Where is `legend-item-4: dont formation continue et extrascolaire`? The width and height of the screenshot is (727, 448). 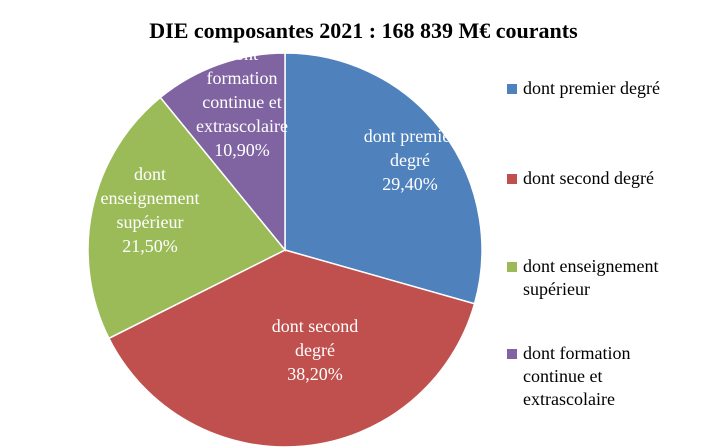 legend-item-4: dont formation continue et extrascolaire is located at coordinates (610, 376).